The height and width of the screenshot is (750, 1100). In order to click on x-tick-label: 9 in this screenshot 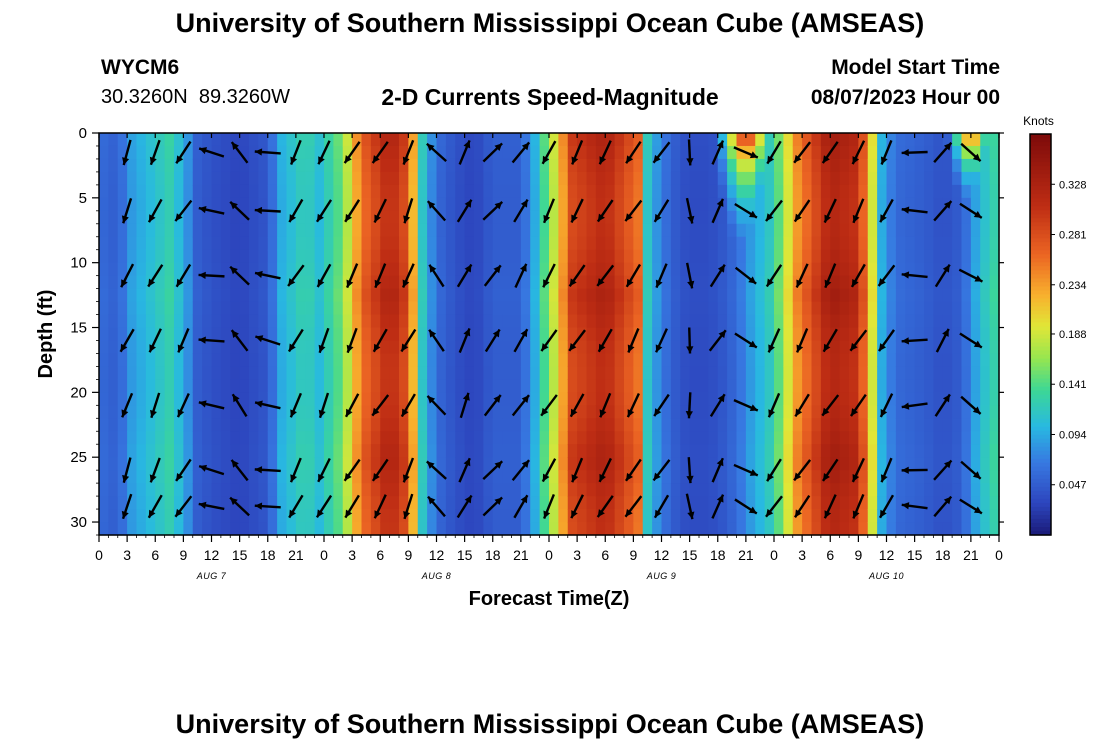, I will do `click(183, 555)`.